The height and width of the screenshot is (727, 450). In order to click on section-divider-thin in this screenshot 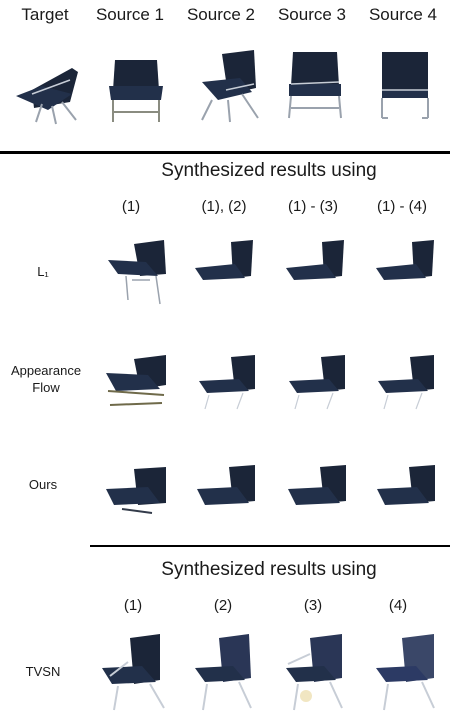, I will do `click(270, 546)`.